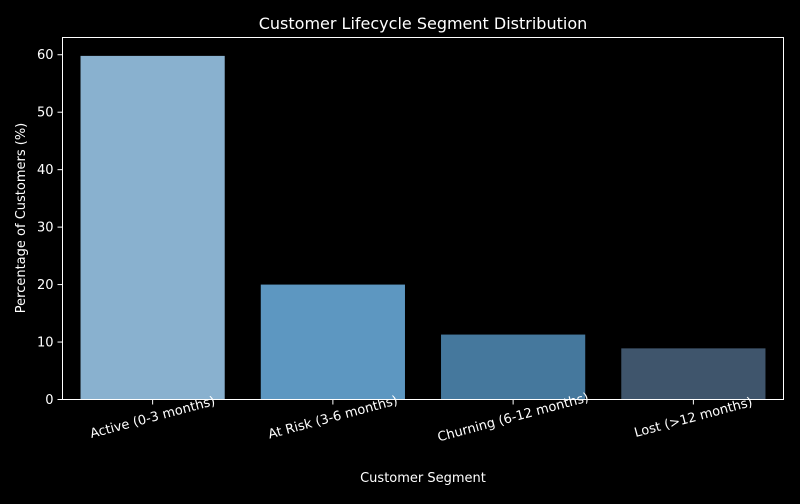 This screenshot has height=504, width=800. What do you see at coordinates (423, 23) in the screenshot?
I see `chart-title: Customer Lifecycle Segment Distribution` at bounding box center [423, 23].